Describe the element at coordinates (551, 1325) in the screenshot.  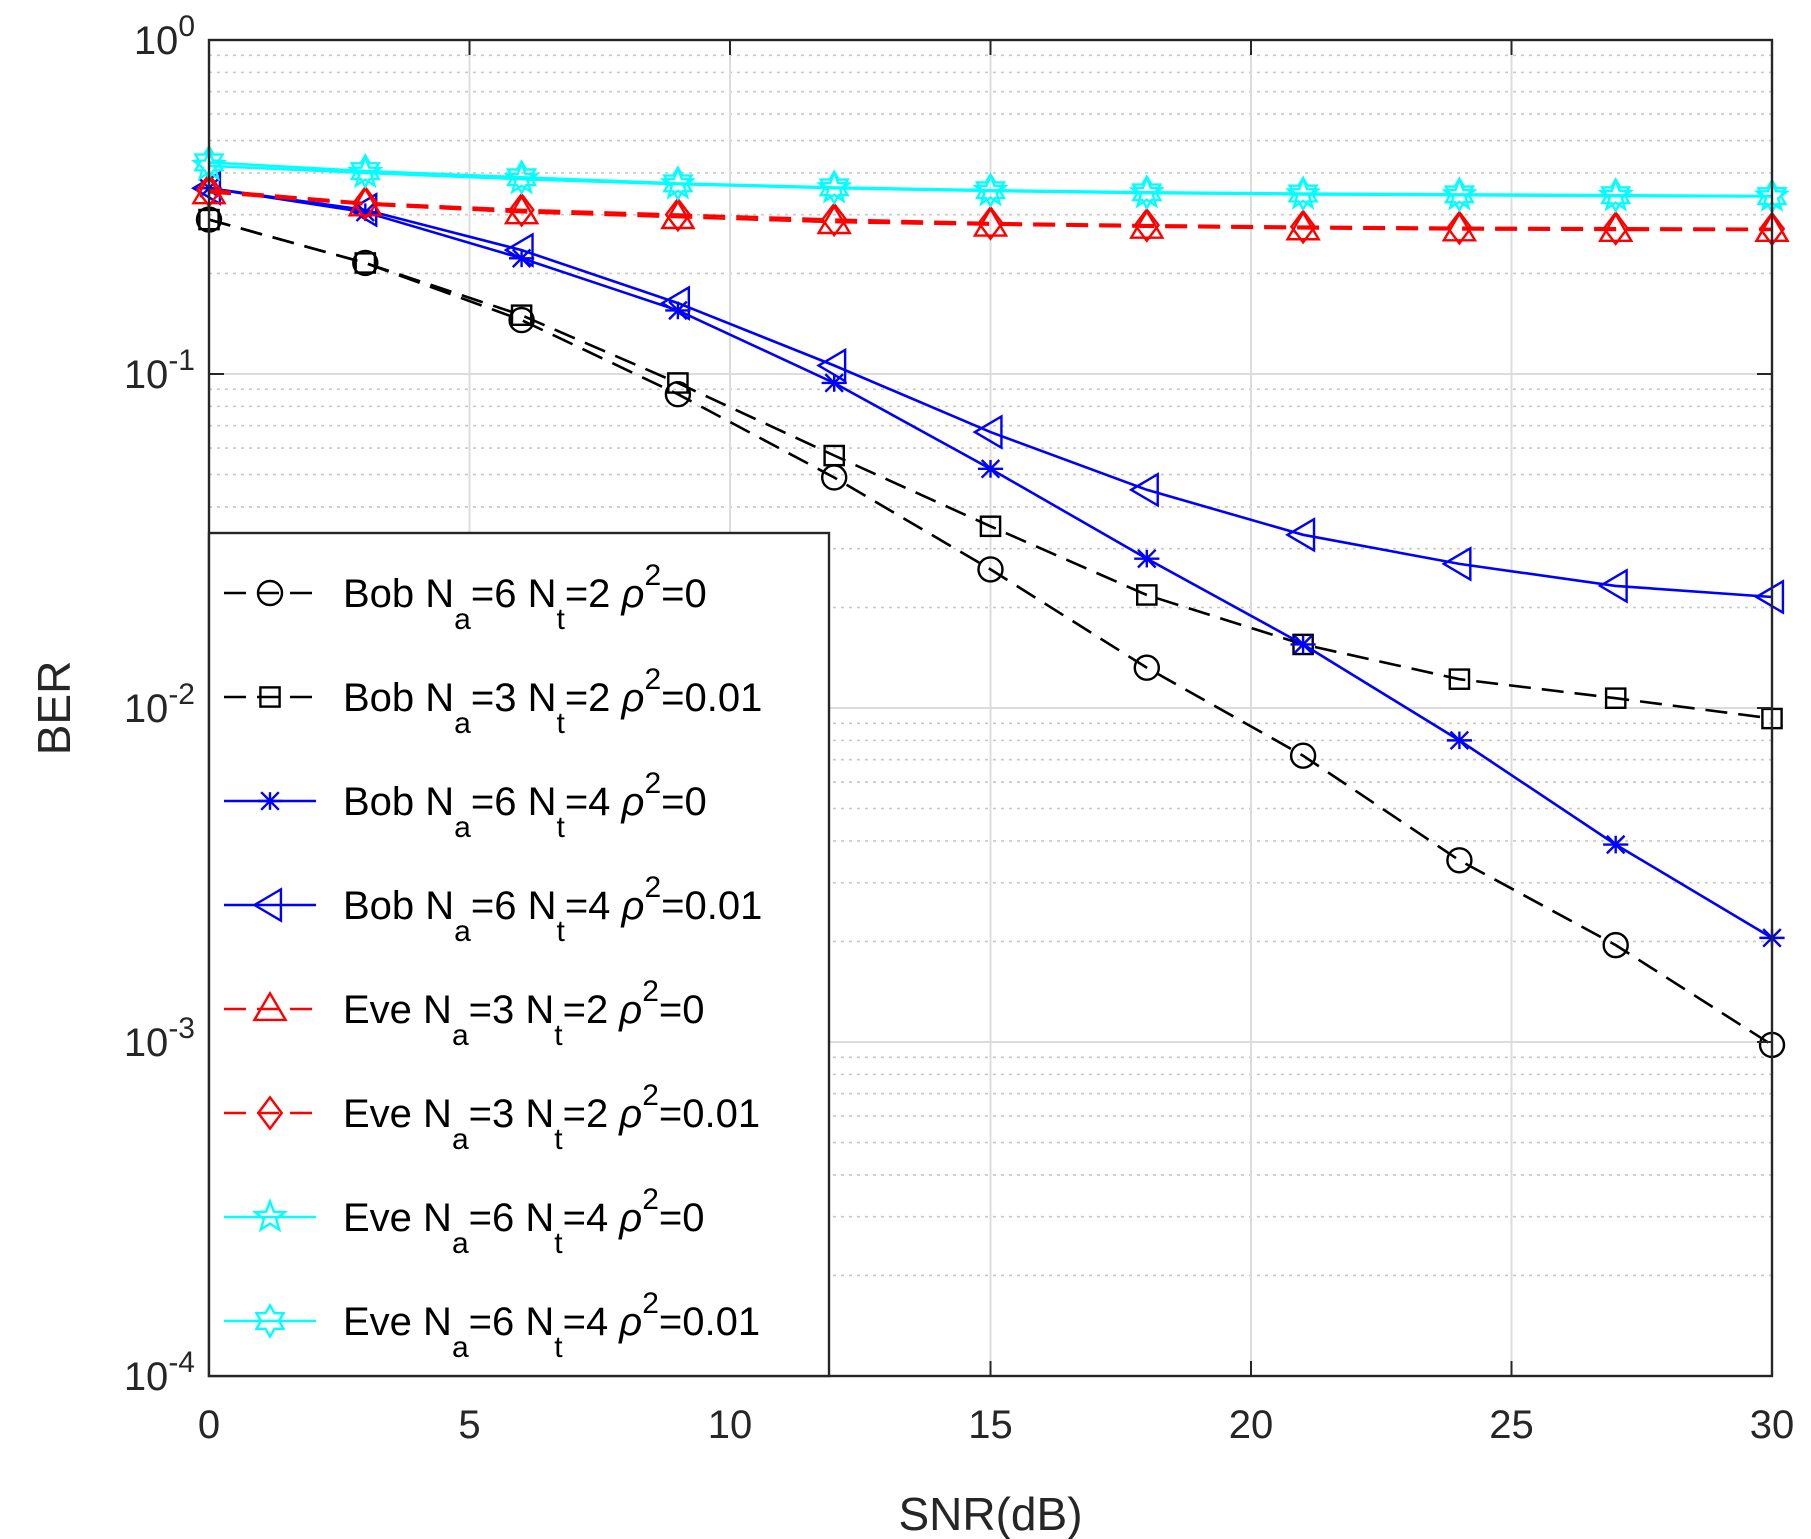
I see `legend-label: Eve Na=6 Nt=4 ρ2=0.01` at that location.